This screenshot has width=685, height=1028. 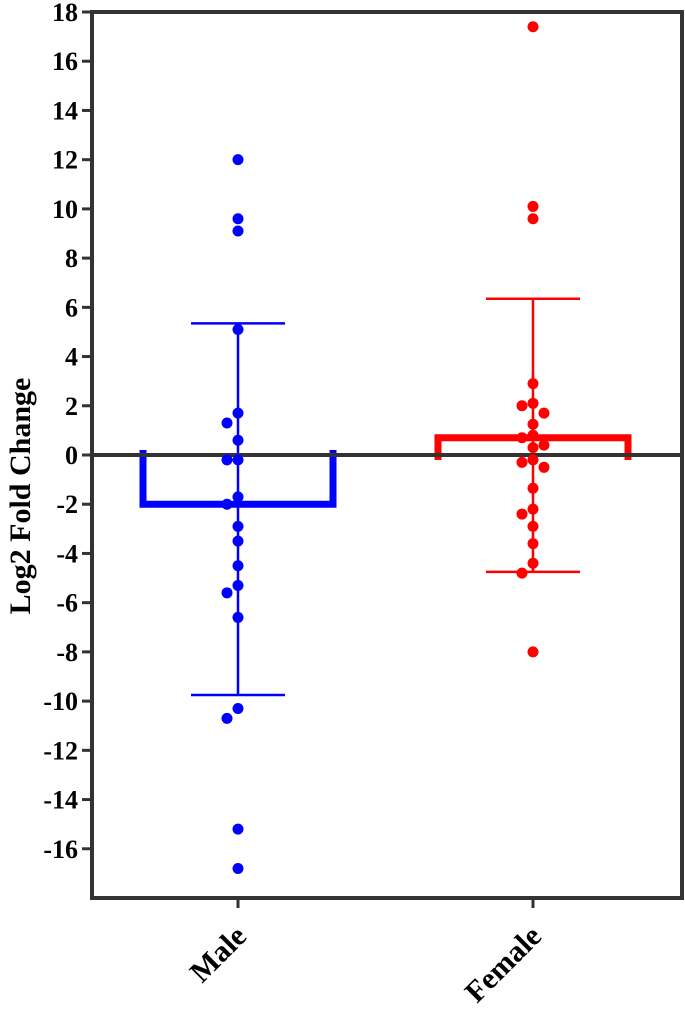 I want to click on y-tick-label: 8, so click(x=71, y=258).